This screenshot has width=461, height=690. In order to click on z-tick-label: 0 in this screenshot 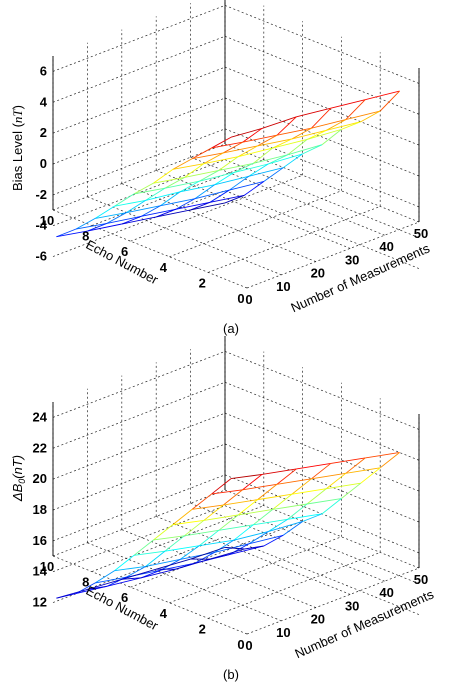, I will do `click(43, 163)`.